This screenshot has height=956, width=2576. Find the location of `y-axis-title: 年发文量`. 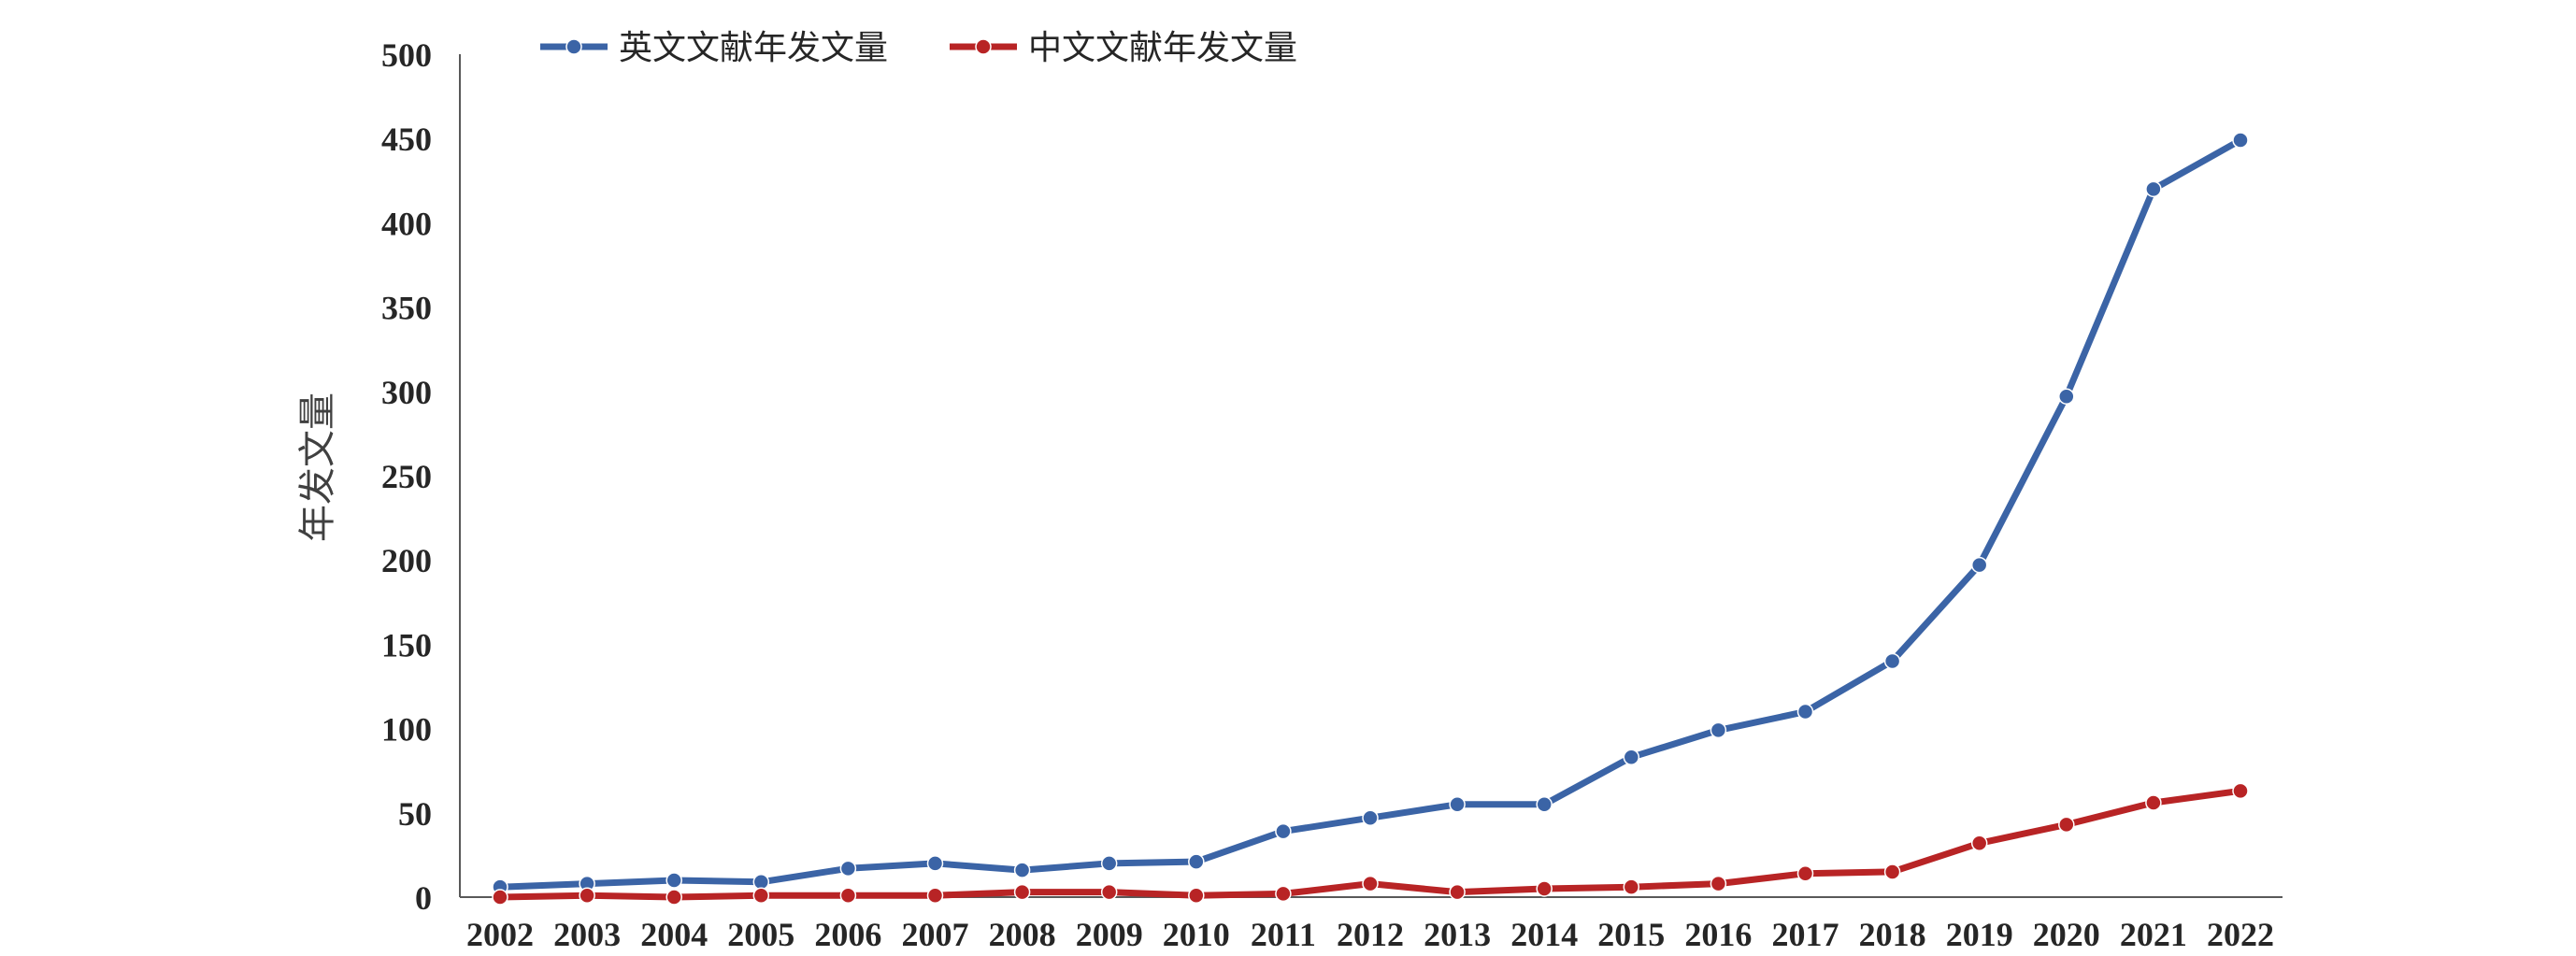

y-axis-title: 年发文量 is located at coordinates (317, 467).